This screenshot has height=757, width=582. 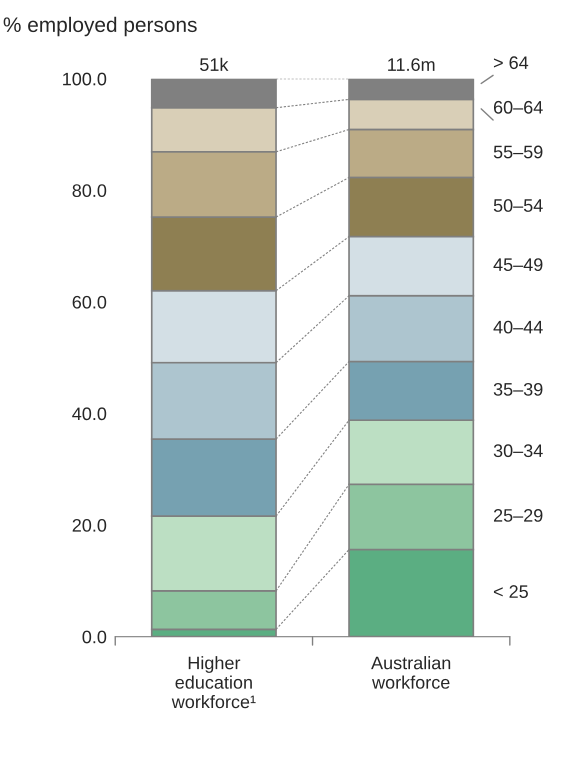 What do you see at coordinates (518, 327) in the screenshot?
I see `series-label: 40–44` at bounding box center [518, 327].